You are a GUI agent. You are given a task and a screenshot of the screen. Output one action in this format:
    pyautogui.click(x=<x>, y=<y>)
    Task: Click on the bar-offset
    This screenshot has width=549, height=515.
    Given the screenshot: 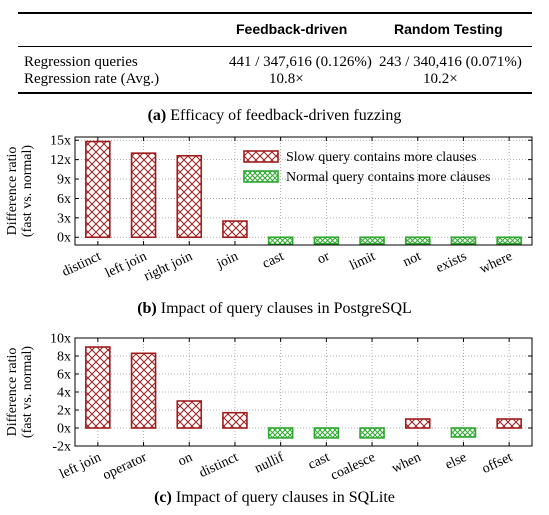 What is the action you would take?
    pyautogui.click(x=509, y=423)
    